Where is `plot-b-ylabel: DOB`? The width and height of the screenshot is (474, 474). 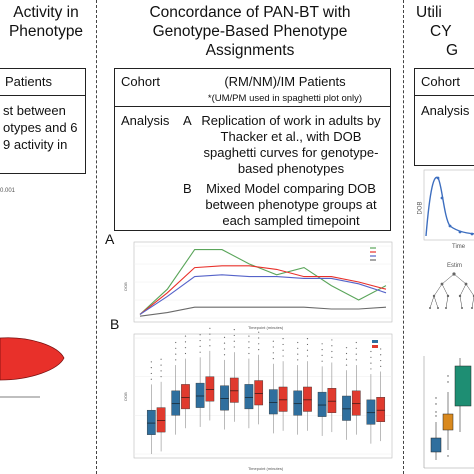 plot-b-ylabel: DOB is located at coordinates (125, 396).